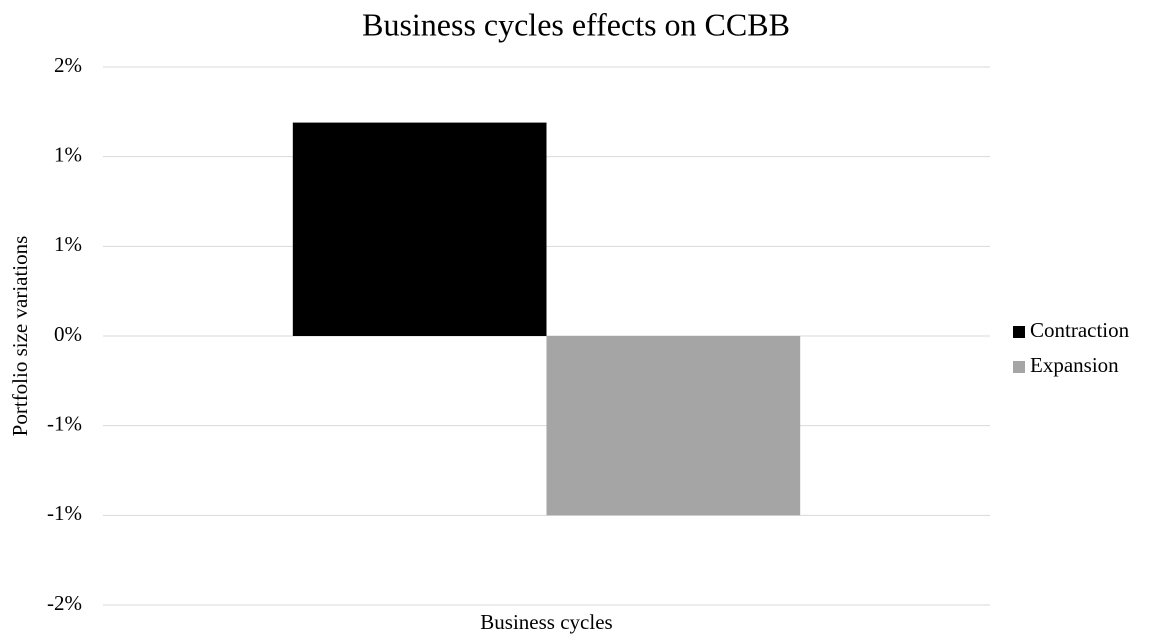 This screenshot has height=636, width=1153. I want to click on legend-label: Contraction, so click(1080, 330).